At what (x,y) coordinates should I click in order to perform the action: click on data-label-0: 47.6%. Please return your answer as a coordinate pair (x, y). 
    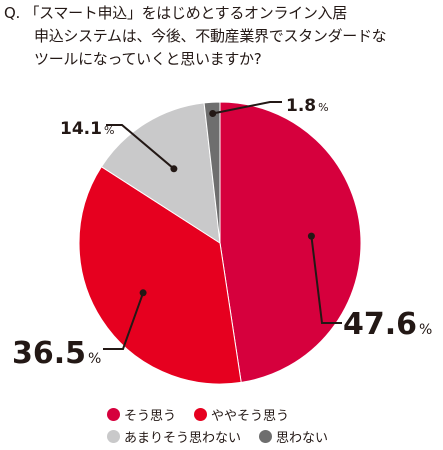
    Looking at the image, I should click on (387, 324).